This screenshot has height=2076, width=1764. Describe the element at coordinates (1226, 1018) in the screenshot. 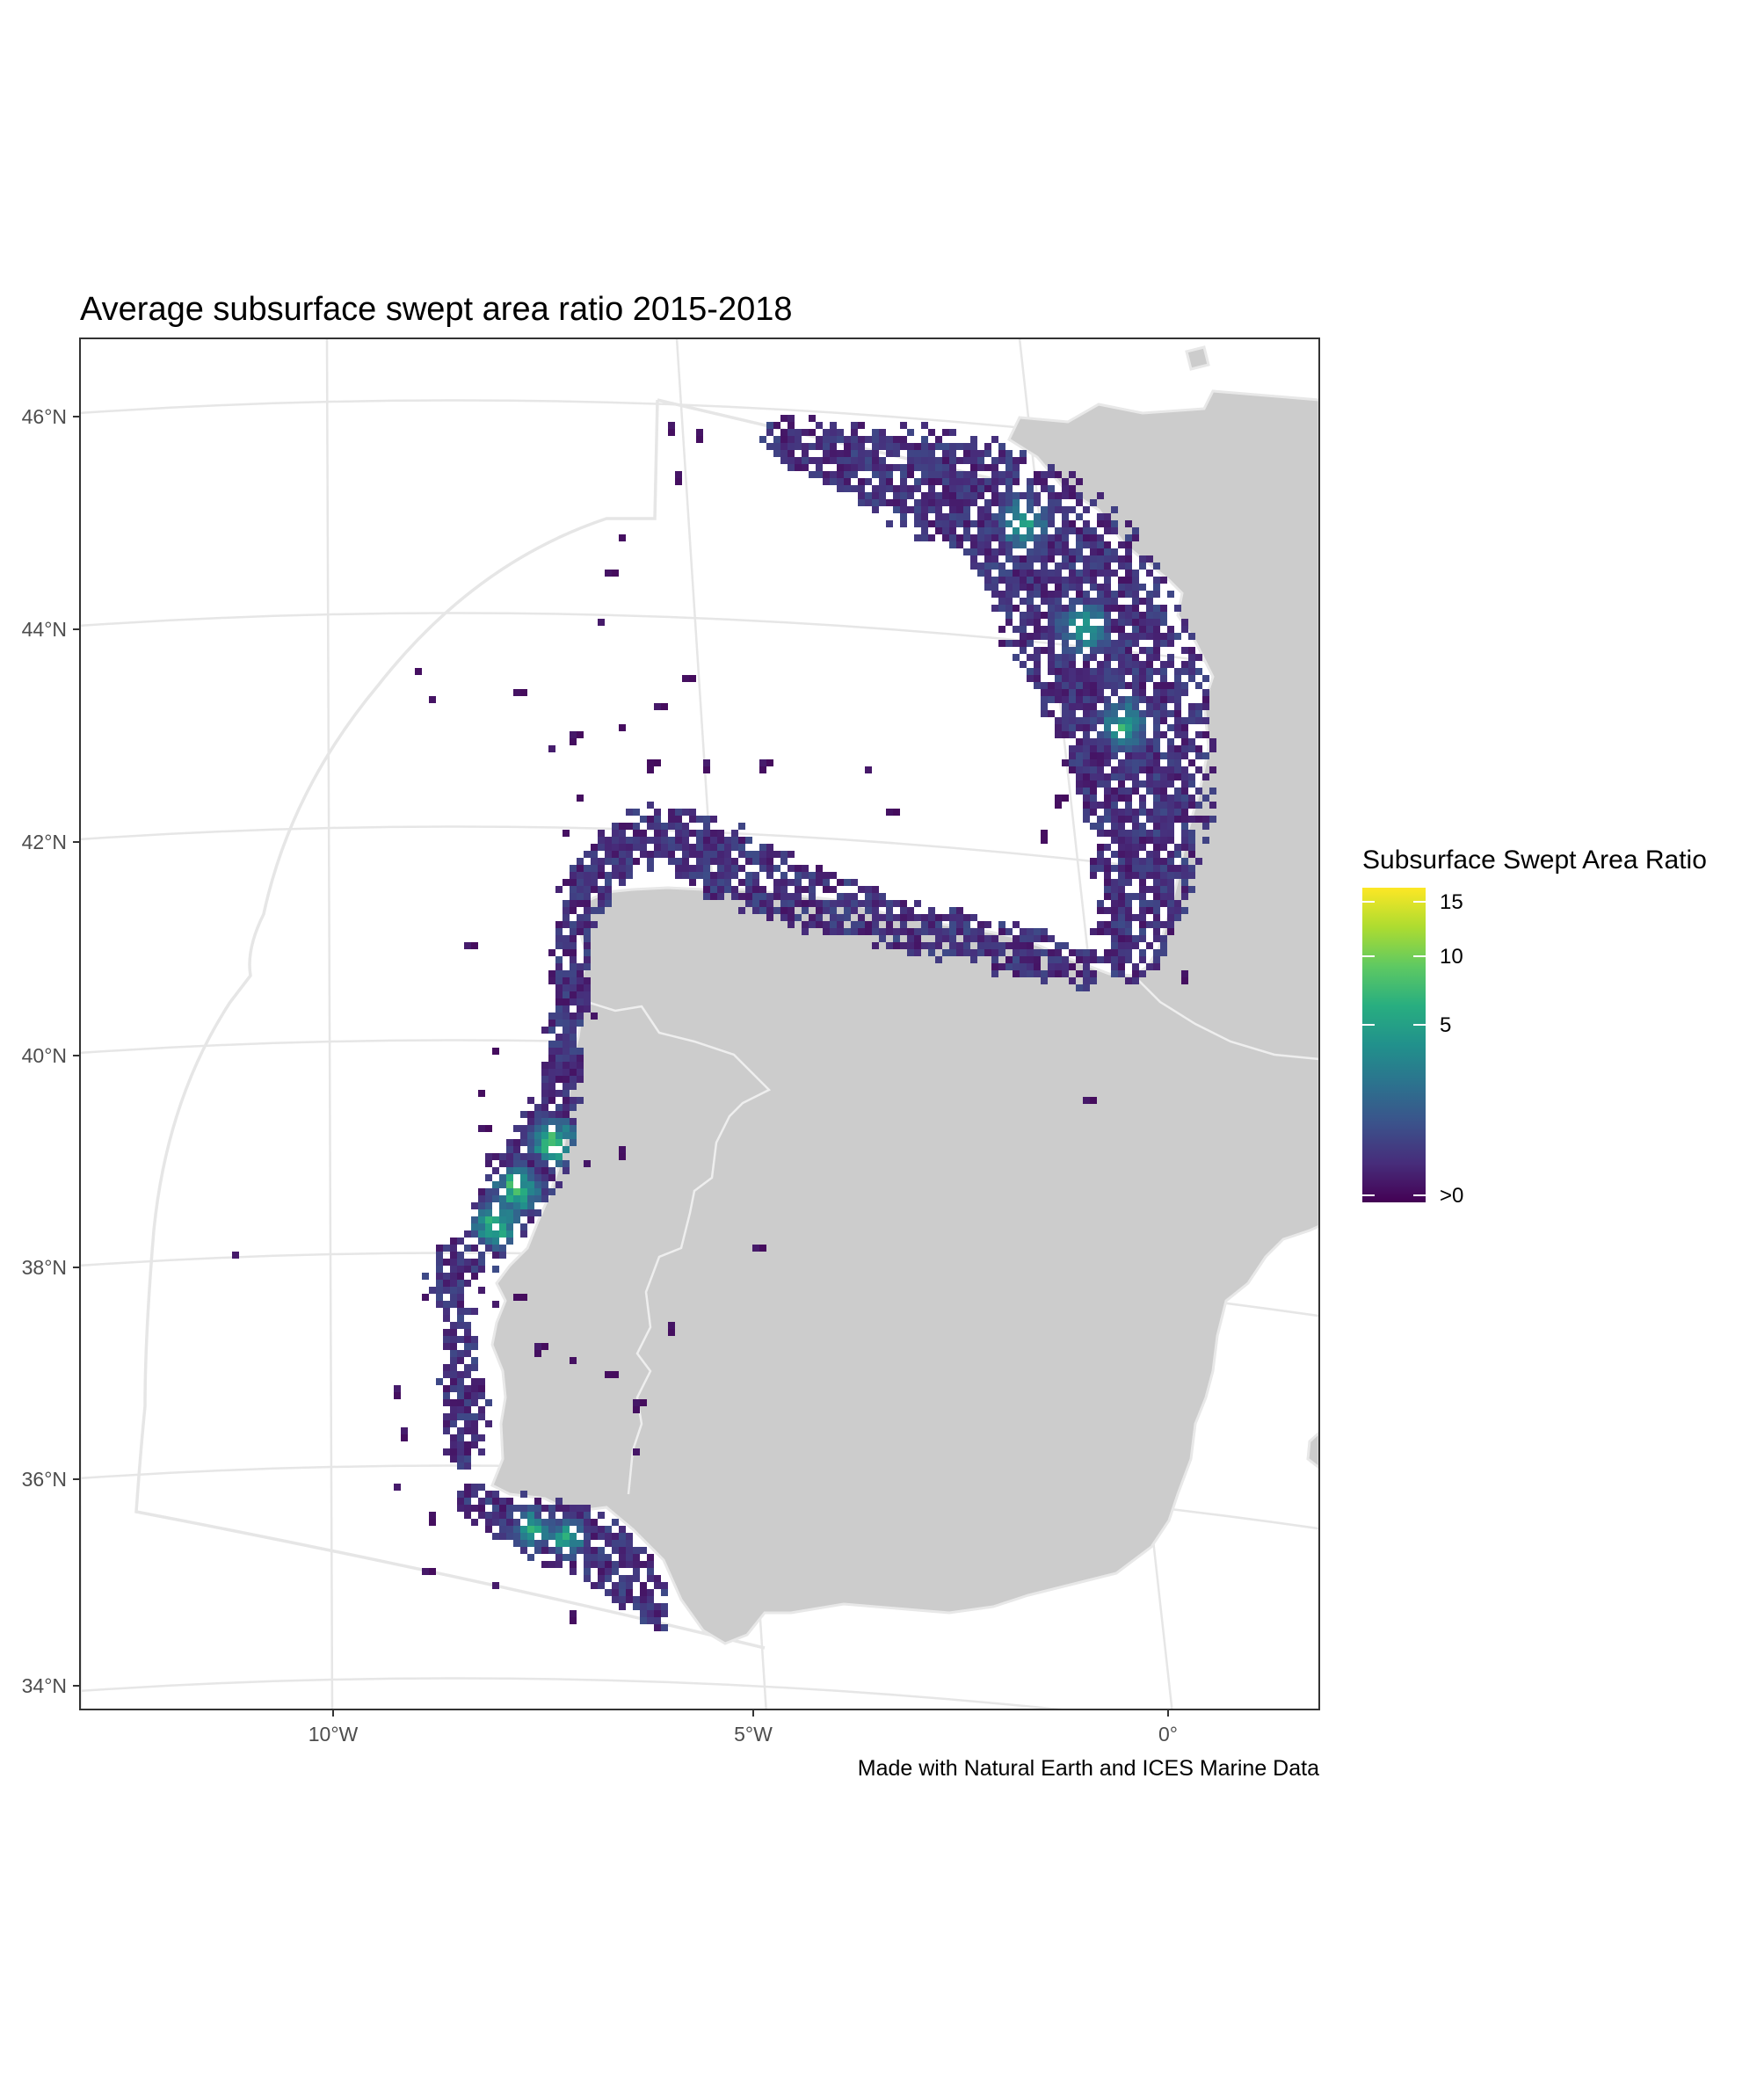

I see `france-spain-border` at that location.